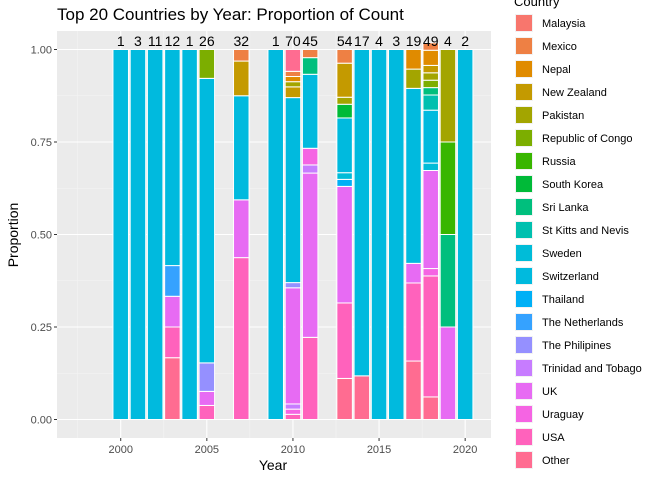  I want to click on count-label: 45, so click(310, 41).